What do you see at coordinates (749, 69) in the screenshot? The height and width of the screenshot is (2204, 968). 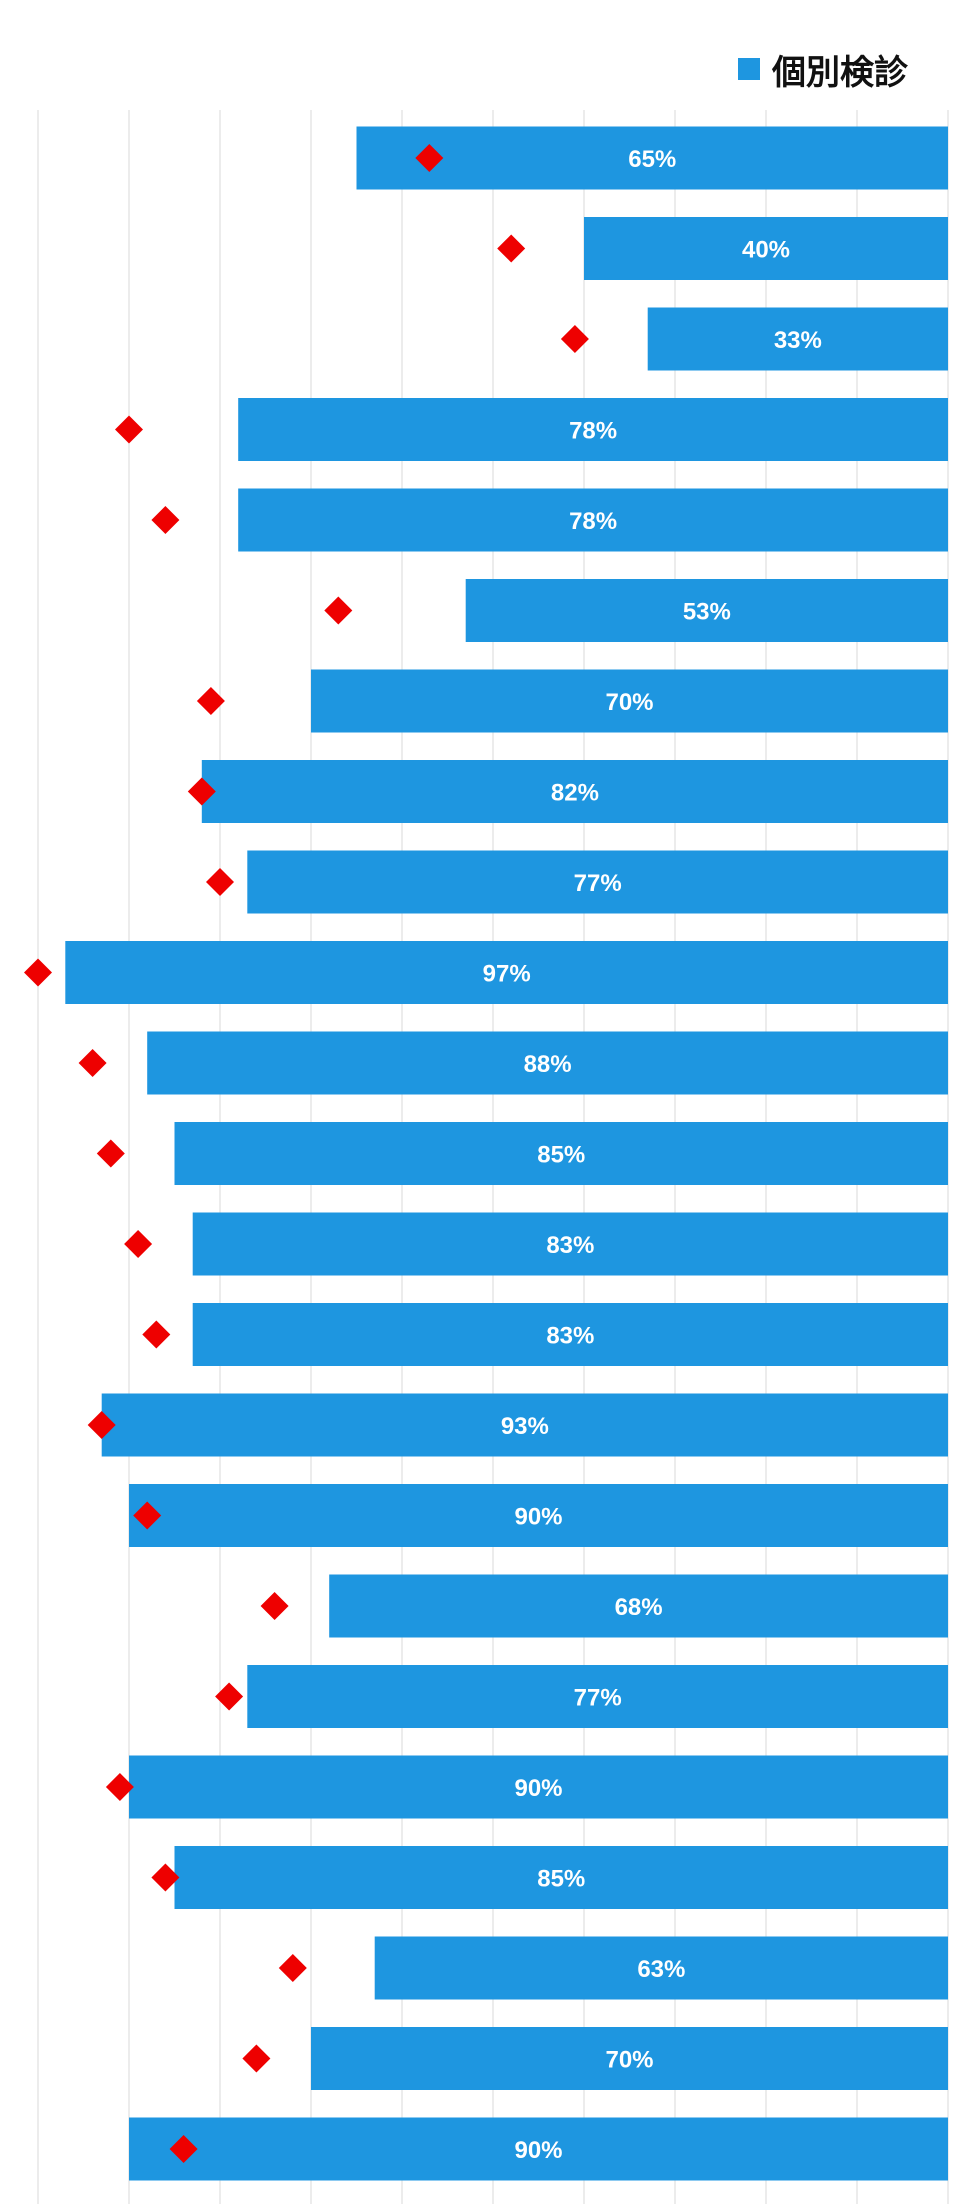 I see `legend-swatch` at bounding box center [749, 69].